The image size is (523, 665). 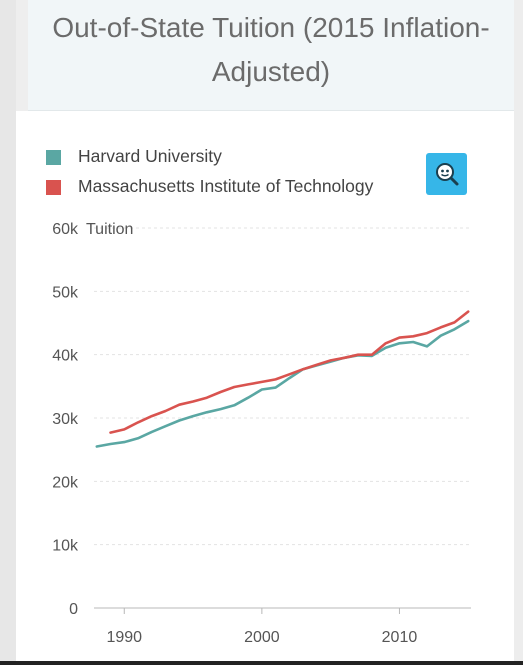 I want to click on y-tick-label: 0, so click(x=73, y=609).